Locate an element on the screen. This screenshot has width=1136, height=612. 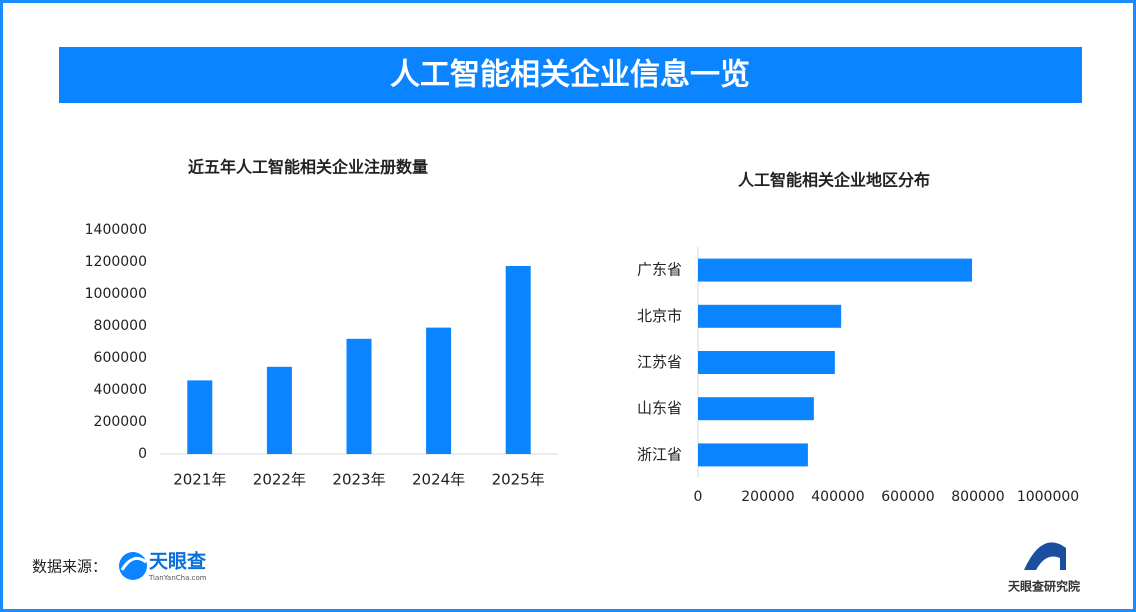
x-tick-label: 1000000 is located at coordinates (1048, 497).